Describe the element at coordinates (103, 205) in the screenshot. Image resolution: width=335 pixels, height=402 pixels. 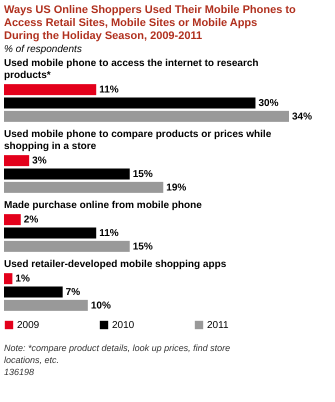
I see `y-tick-label: Made purchase online from mobile phone` at that location.